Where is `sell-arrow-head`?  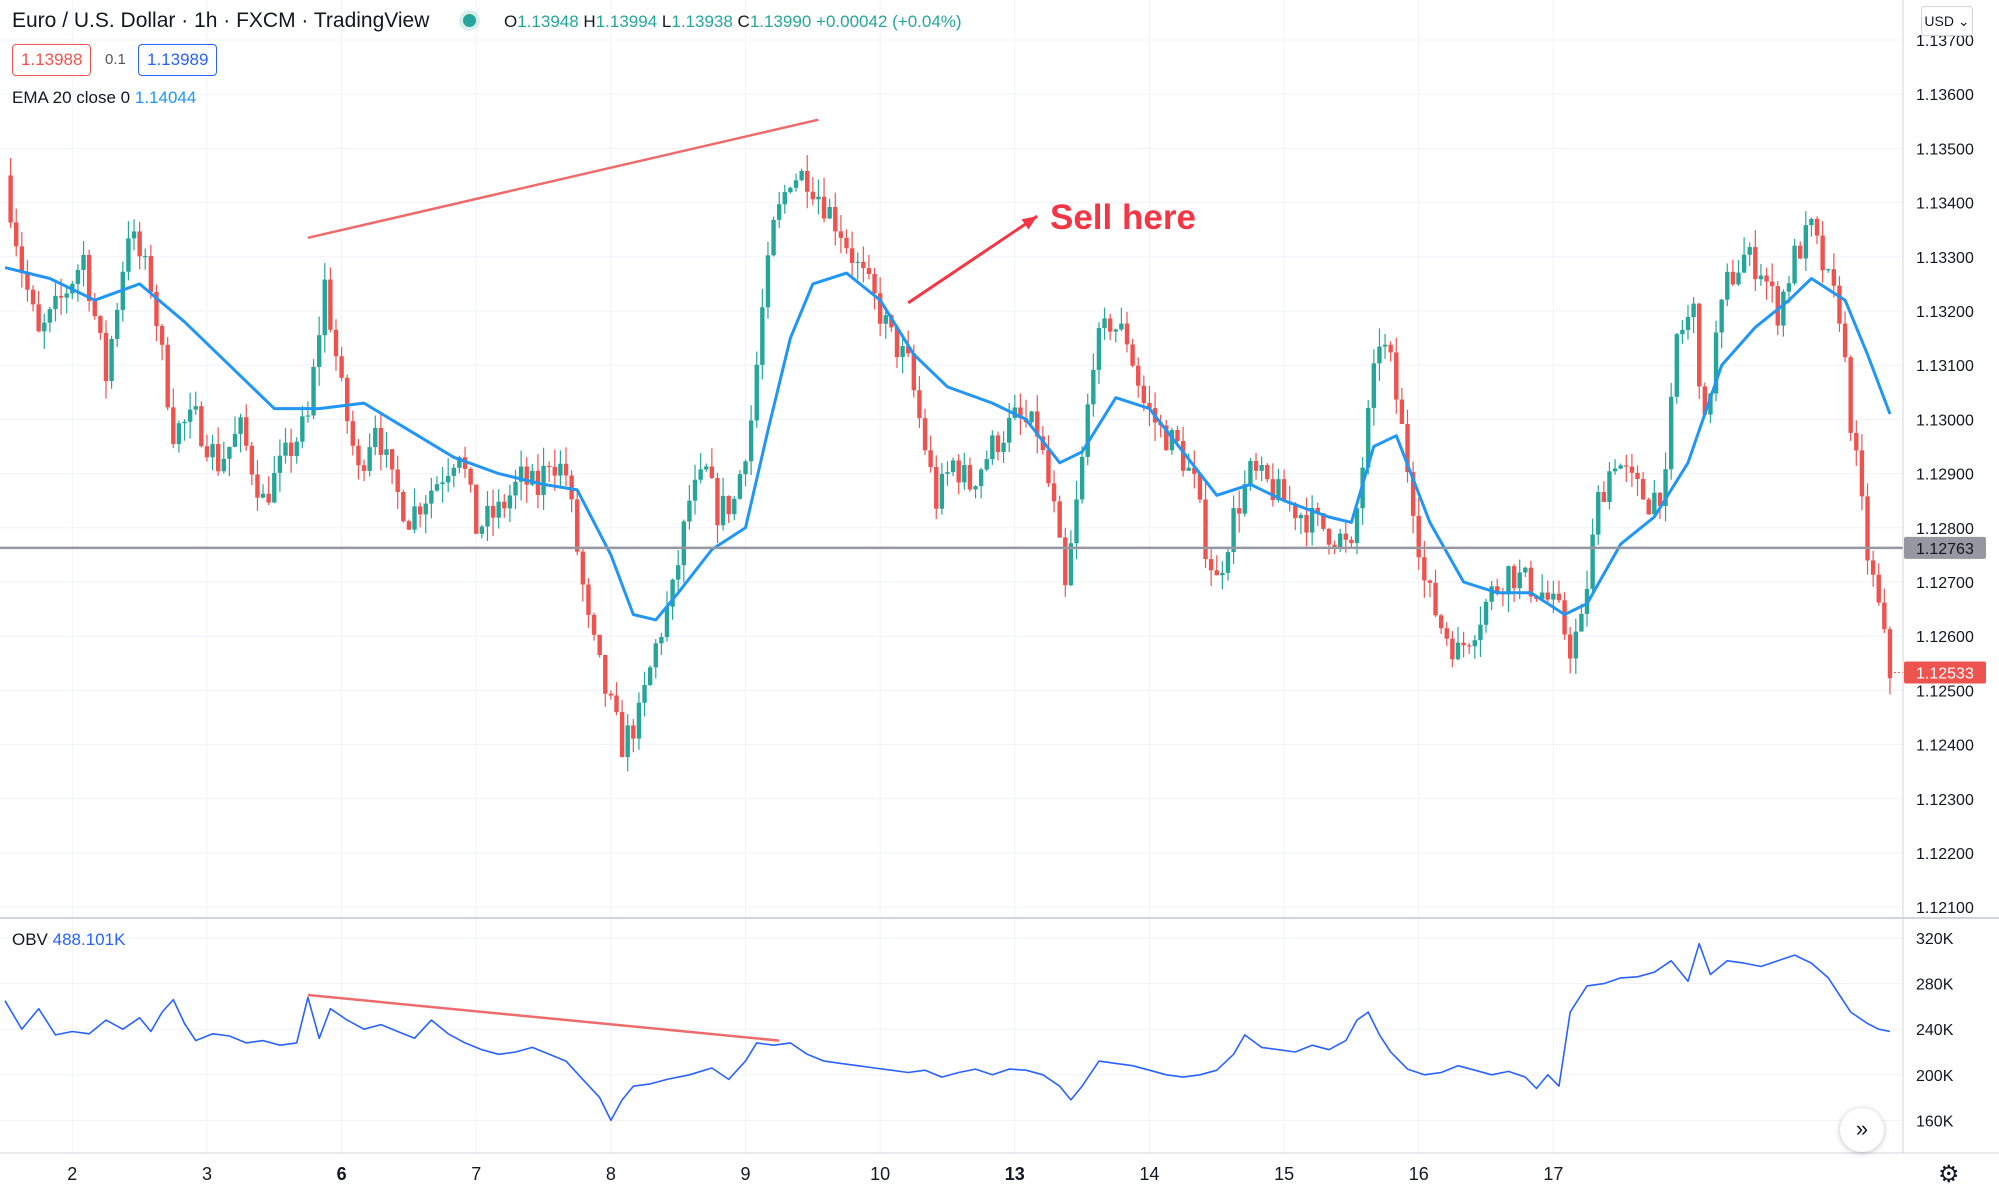 sell-arrow-head is located at coordinates (1029, 223).